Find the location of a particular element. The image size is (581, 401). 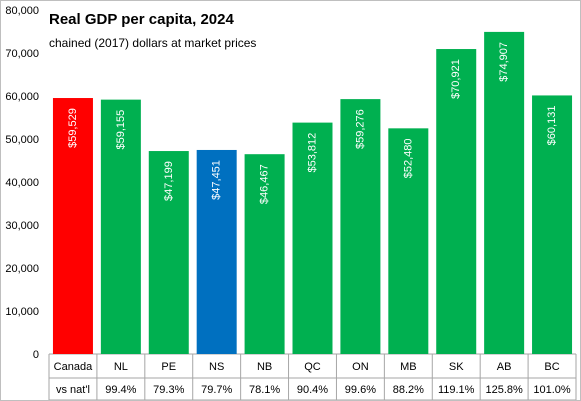

data-label: $70,921 is located at coordinates (456, 79).